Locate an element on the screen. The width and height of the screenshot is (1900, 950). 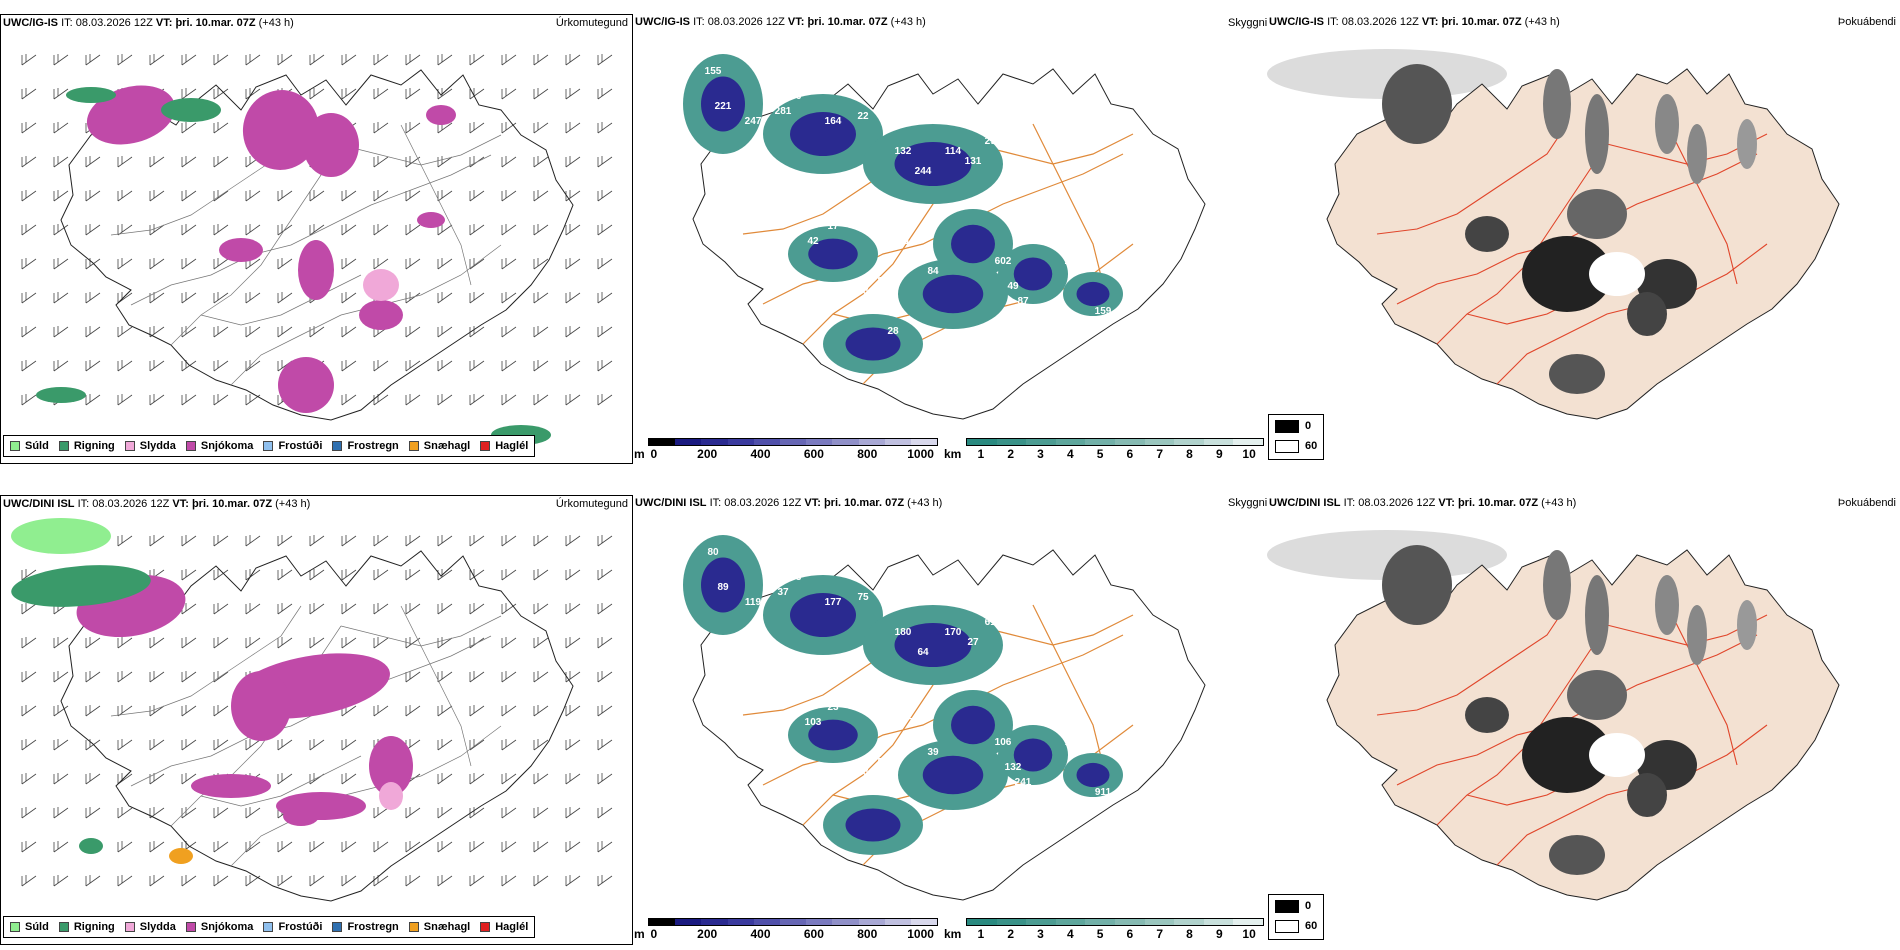
visibility-value-label: 68 is located at coordinates (863, 772).